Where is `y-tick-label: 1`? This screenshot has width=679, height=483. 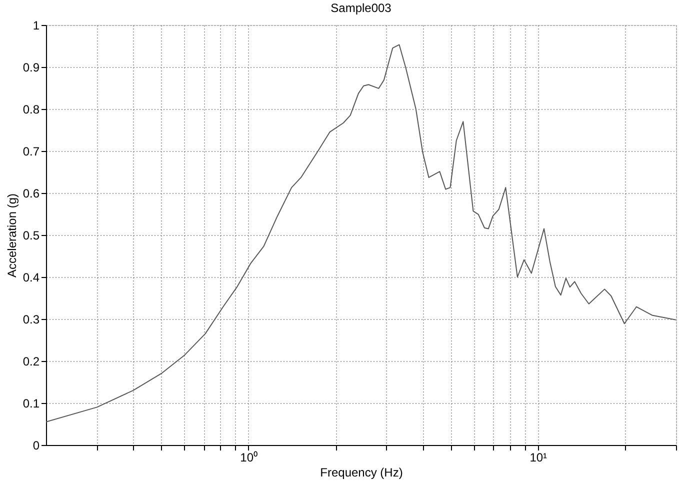 y-tick-label: 1 is located at coordinates (36, 25).